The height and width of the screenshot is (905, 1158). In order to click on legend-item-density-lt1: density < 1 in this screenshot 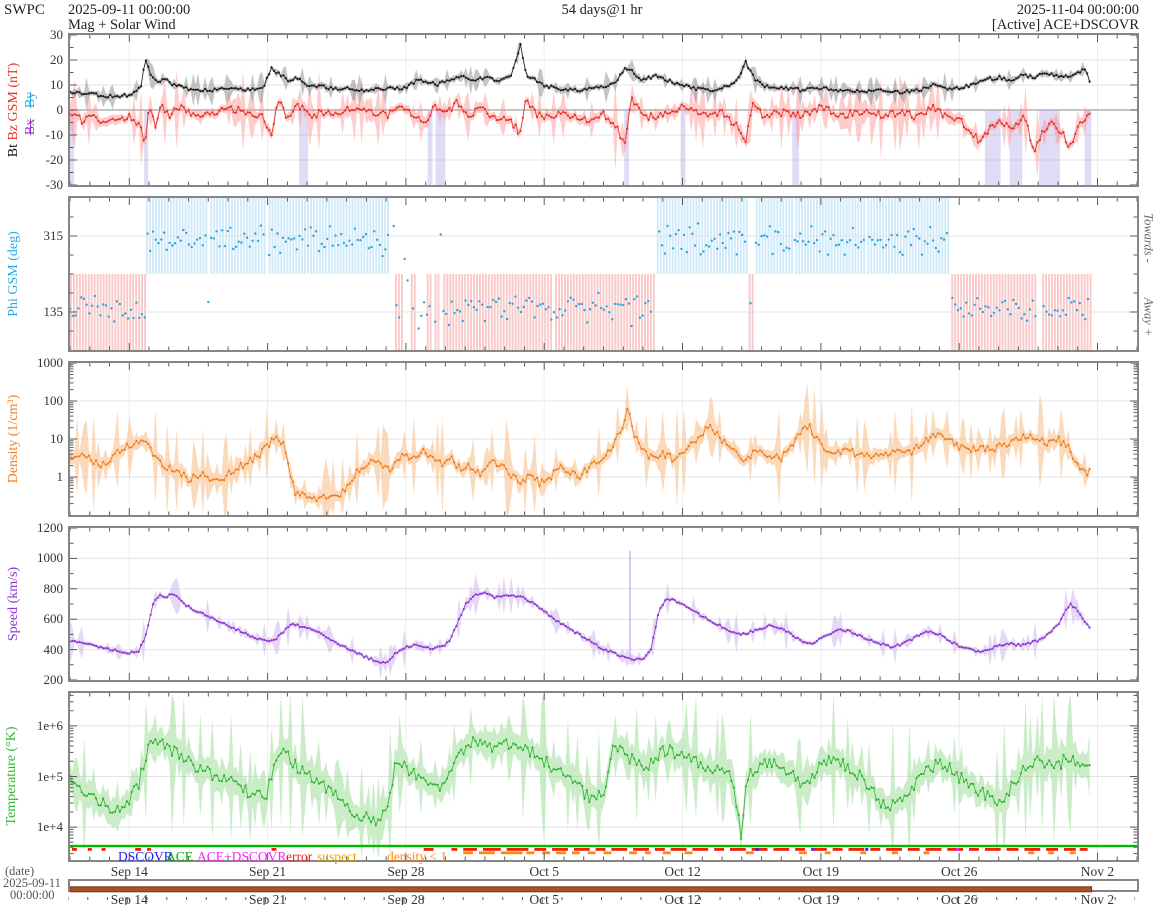, I will do `click(417, 856)`.